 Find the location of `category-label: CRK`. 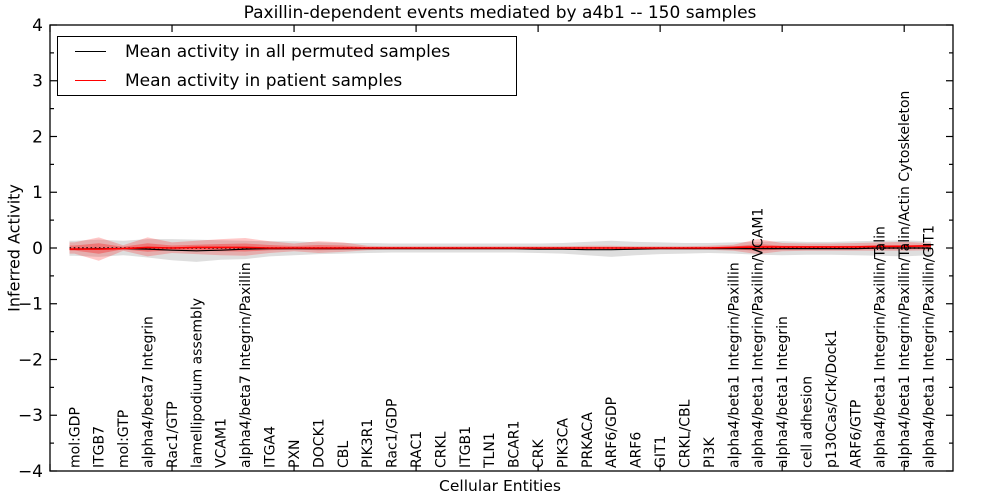

category-label: CRK is located at coordinates (539, 453).